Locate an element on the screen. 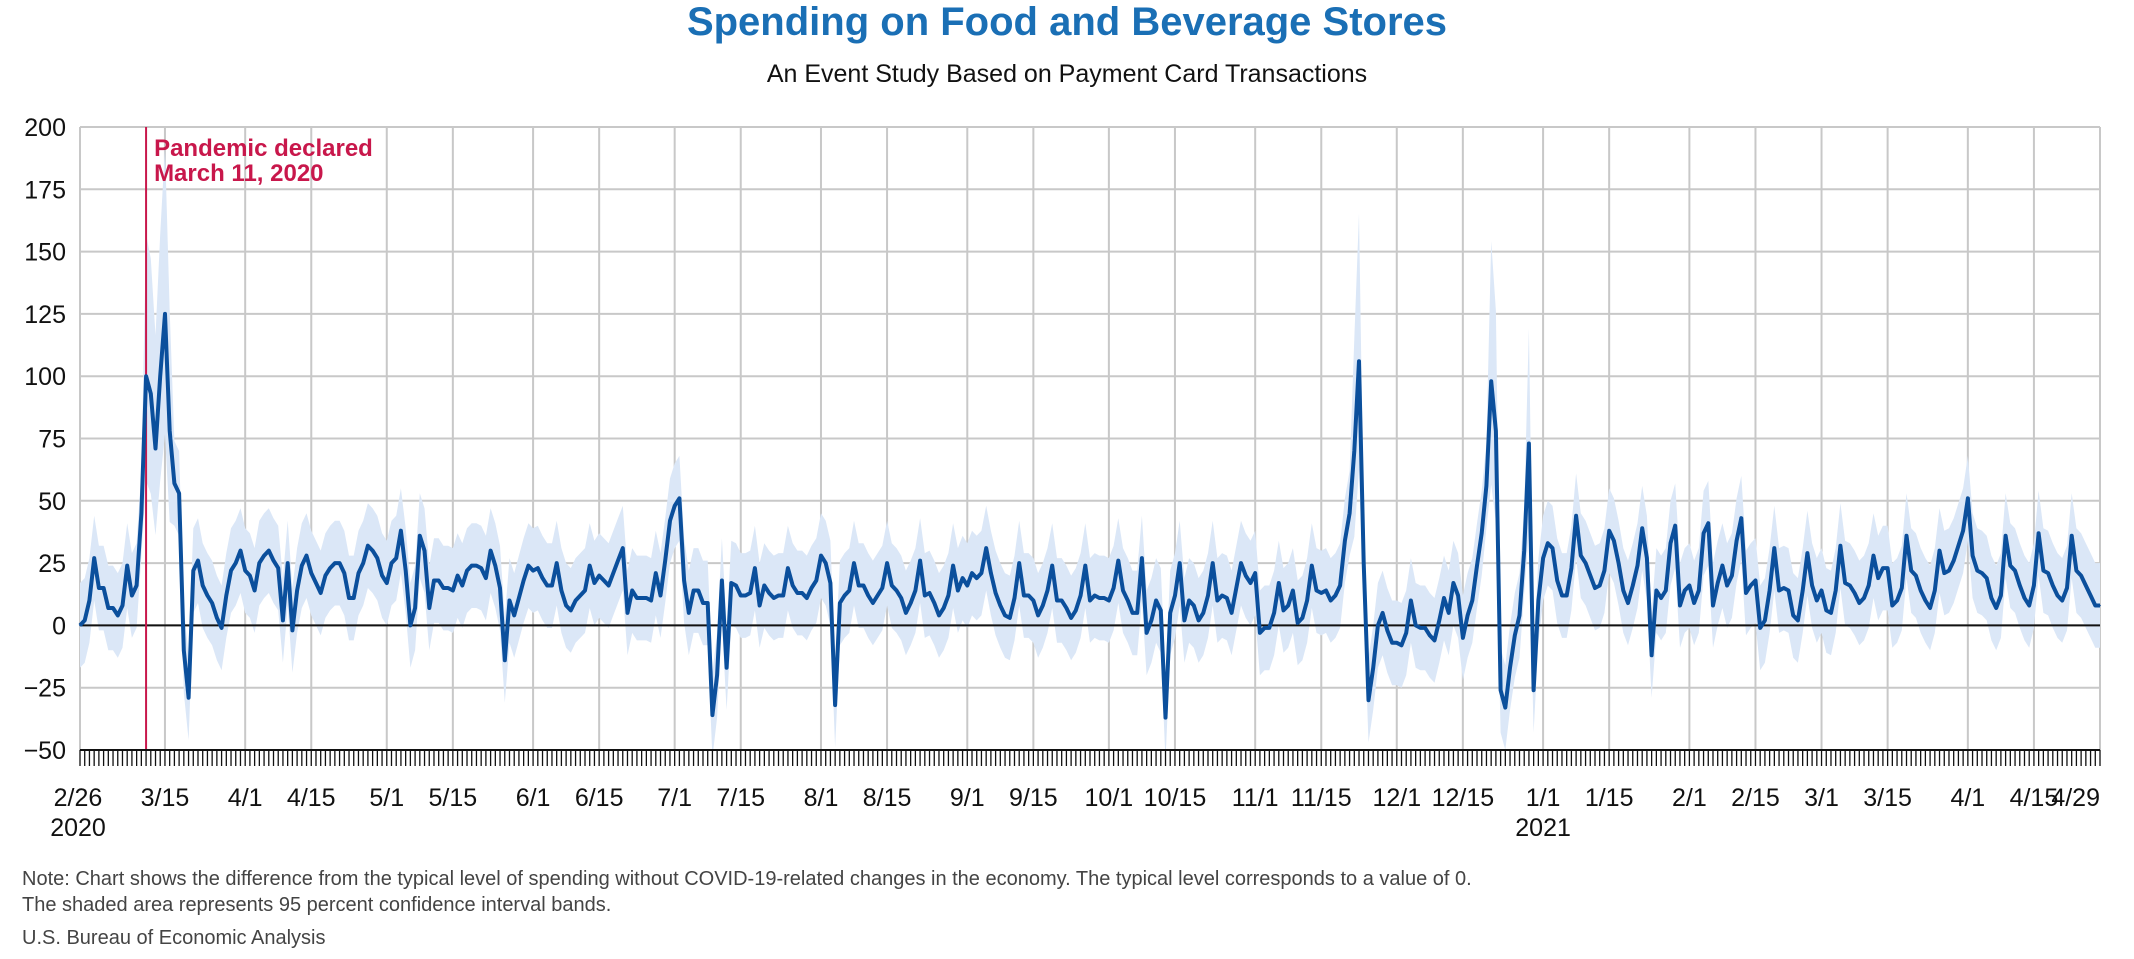  x-tick-label: 9/15 is located at coordinates (1033, 798).